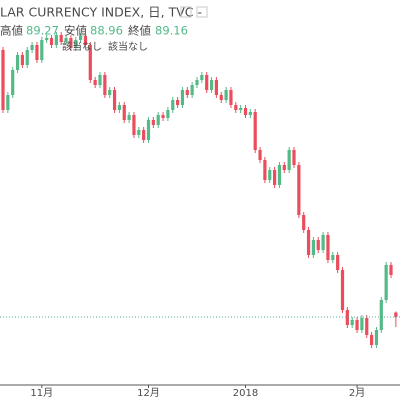  What do you see at coordinates (75, 31) in the screenshot?
I see `low-label: 安値` at bounding box center [75, 31].